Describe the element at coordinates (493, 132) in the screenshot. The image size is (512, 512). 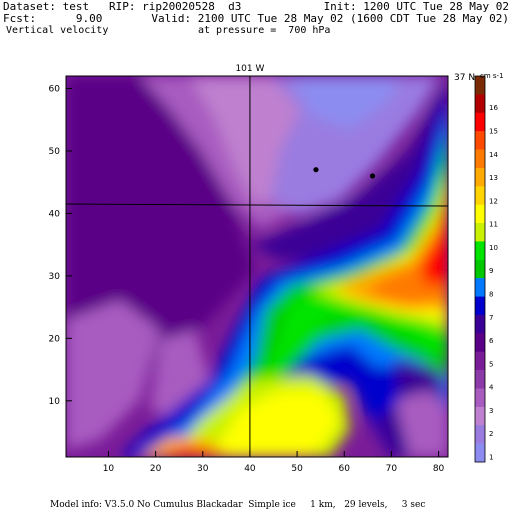
I see `colorbar-label: 15` at that location.